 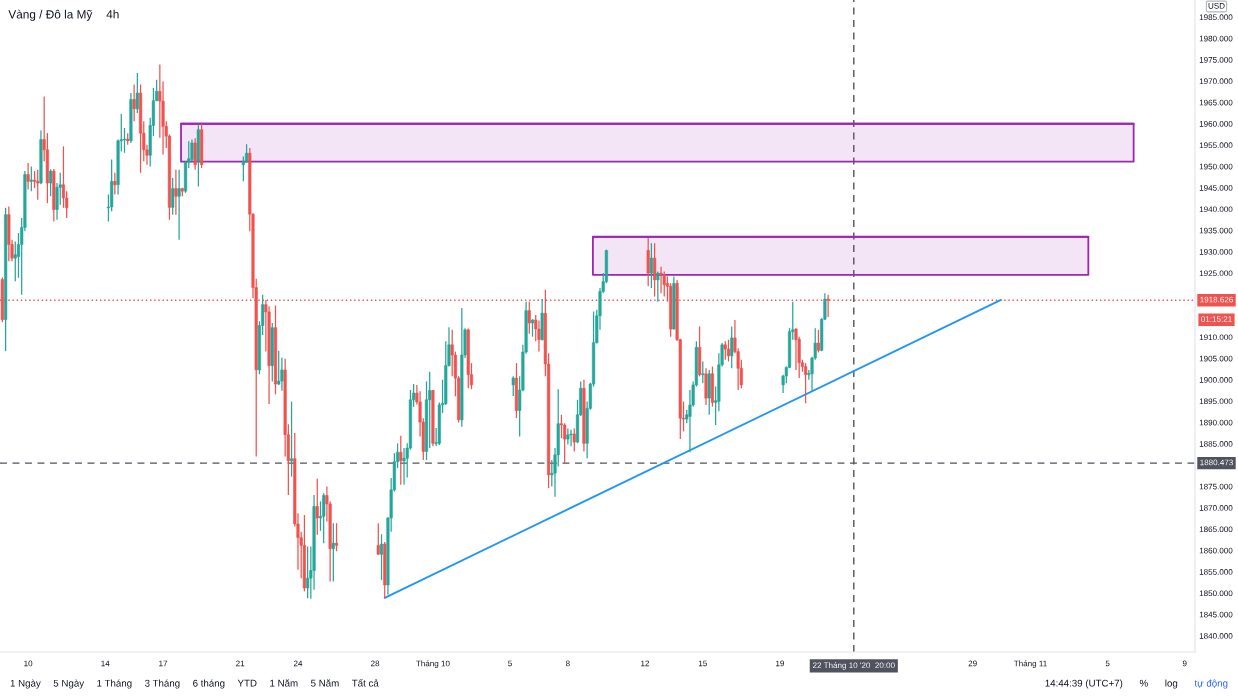 What do you see at coordinates (1216, 209) in the screenshot?
I see `y-tick-label: 1940.000` at bounding box center [1216, 209].